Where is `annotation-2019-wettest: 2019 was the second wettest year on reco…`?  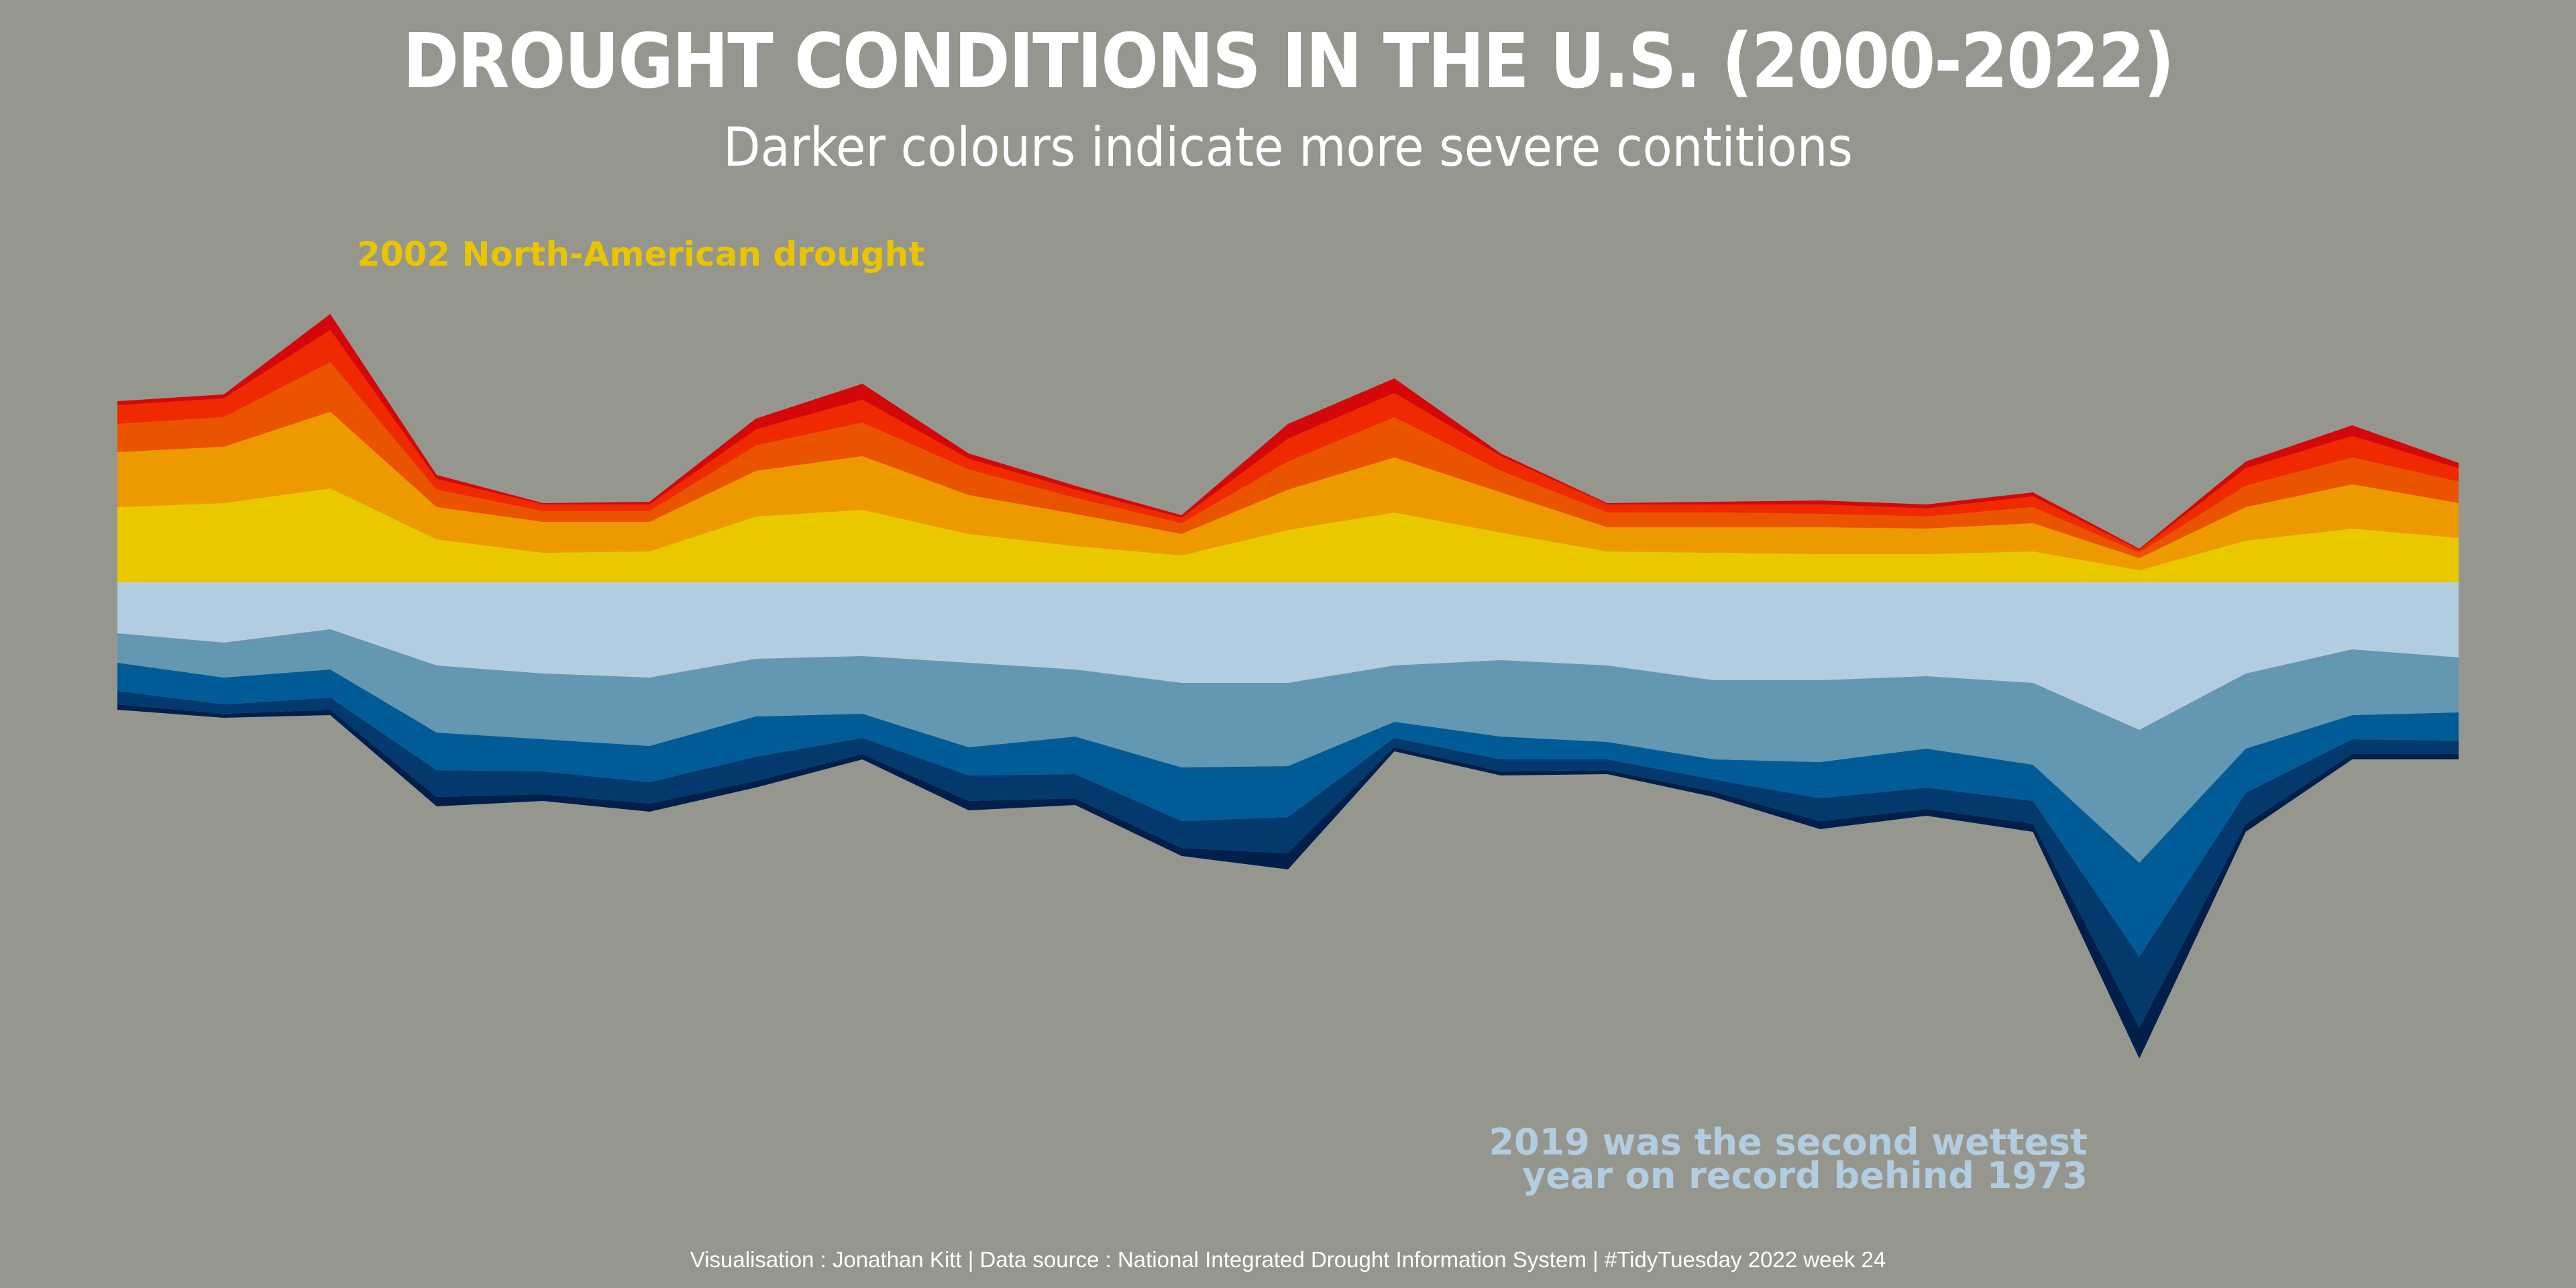
annotation-2019-wettest: 2019 was the second wettest year on reco… is located at coordinates (1618, 1159).